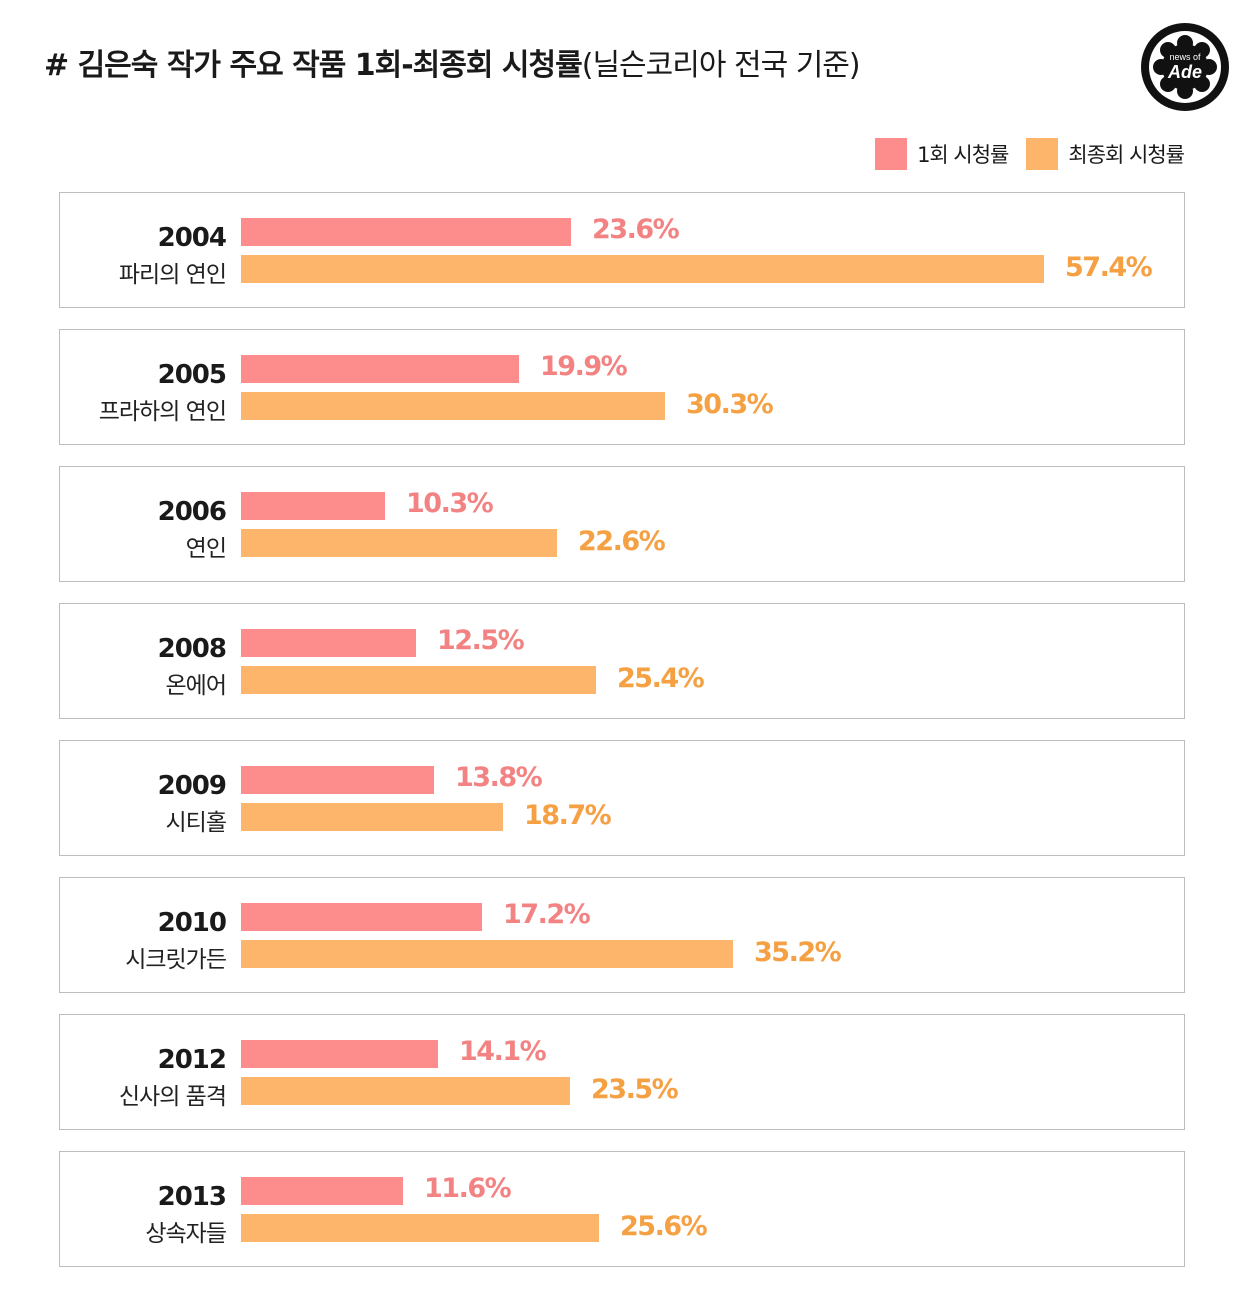 This screenshot has height=1312, width=1250. What do you see at coordinates (206, 549) in the screenshot?
I see `category-title-label: 연인` at bounding box center [206, 549].